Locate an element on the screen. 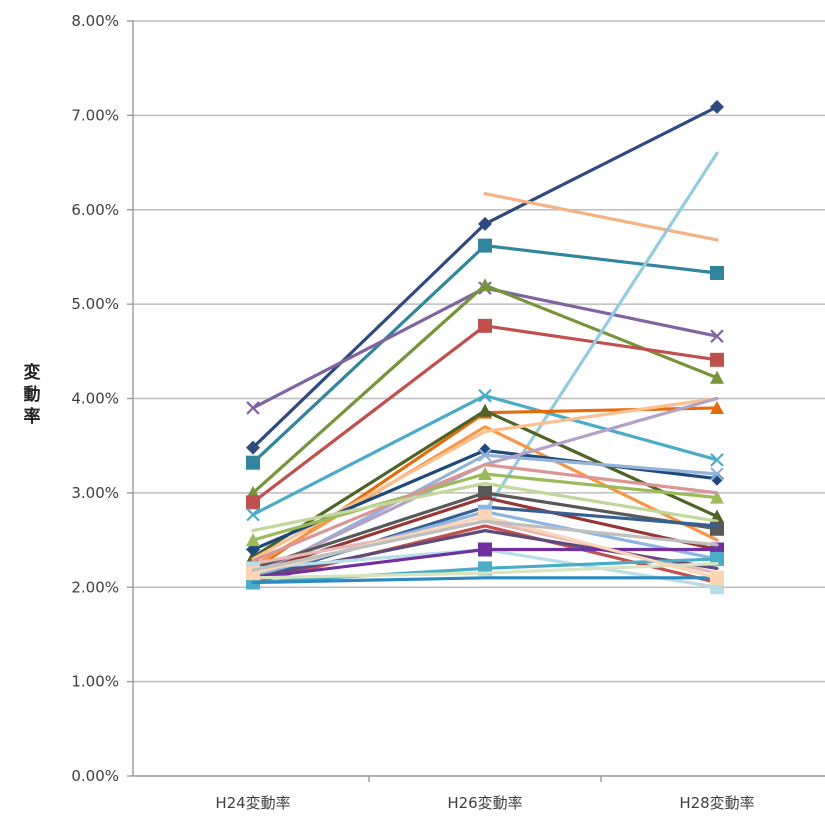 The image size is (825, 817). x-tick-label: H26変動率 is located at coordinates (484, 803).